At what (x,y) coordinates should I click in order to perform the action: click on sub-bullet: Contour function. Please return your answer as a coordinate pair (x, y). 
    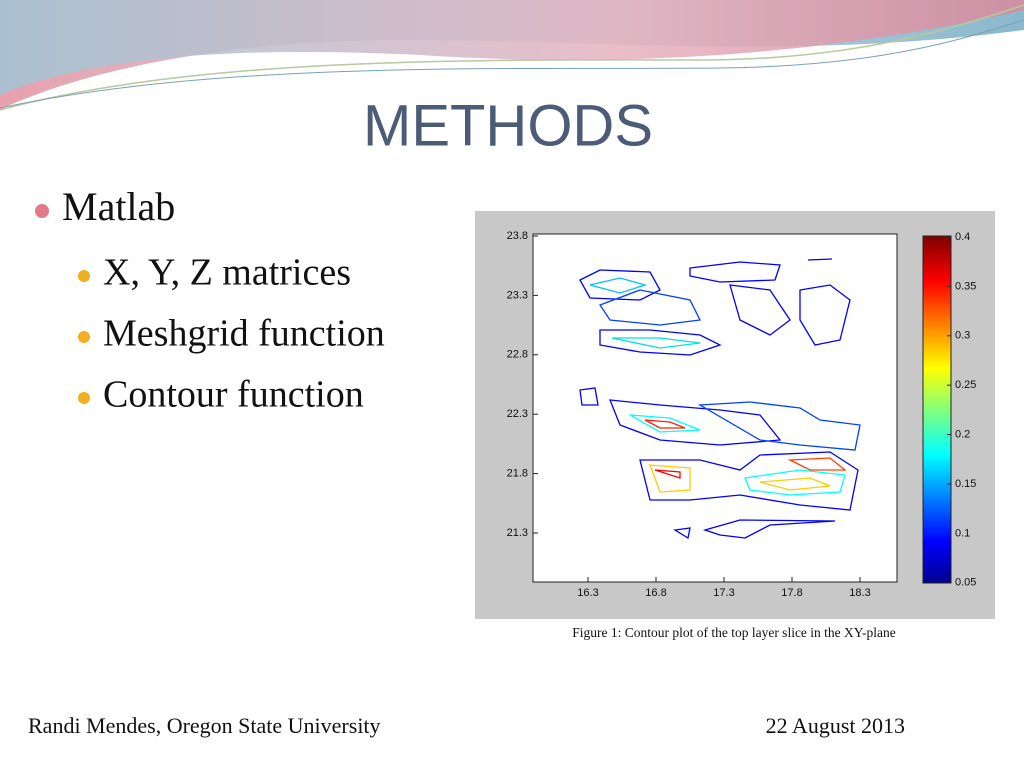
    Looking at the image, I should click on (233, 395).